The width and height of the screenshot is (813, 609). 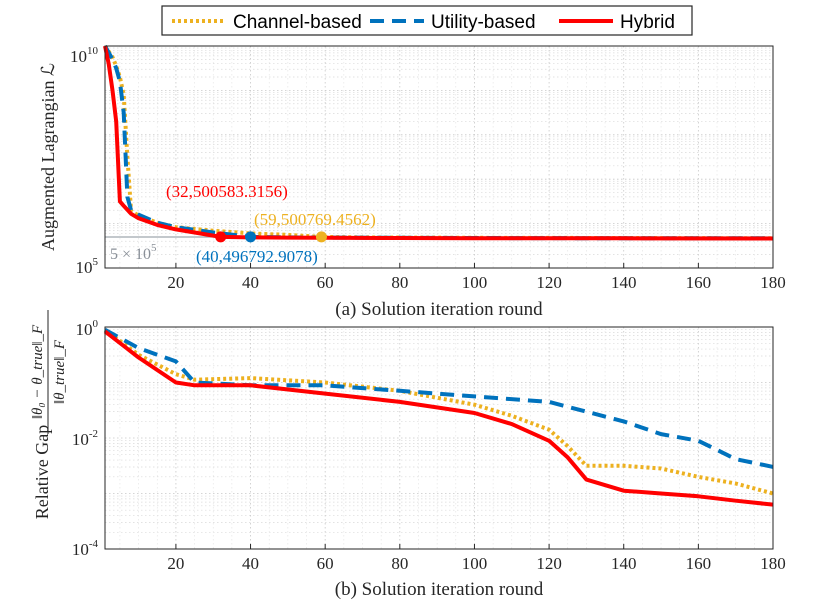 I want to click on y-tick-label-1e5: 10⁵, so click(x=87, y=266).